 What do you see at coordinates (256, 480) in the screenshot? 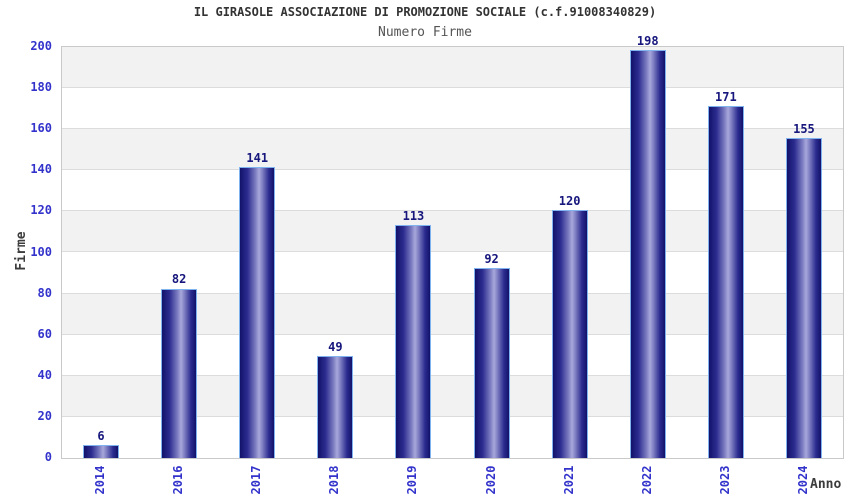
I see `x-tick-label: 2017` at bounding box center [256, 480].